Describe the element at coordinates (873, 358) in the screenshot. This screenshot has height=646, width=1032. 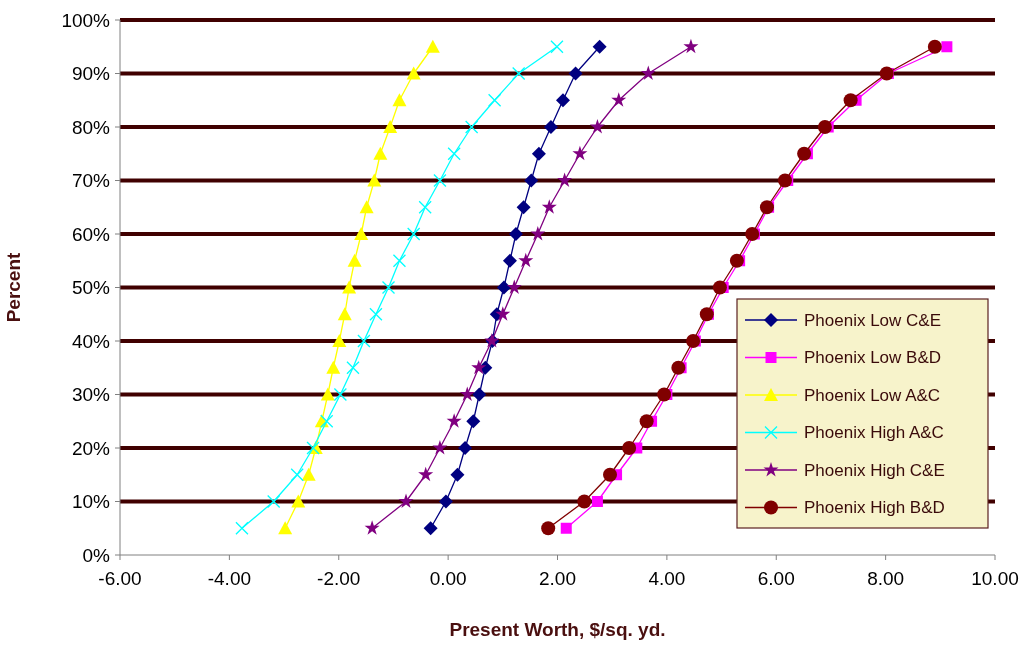
I see `legend-label: Phoenix Low B&D` at that location.